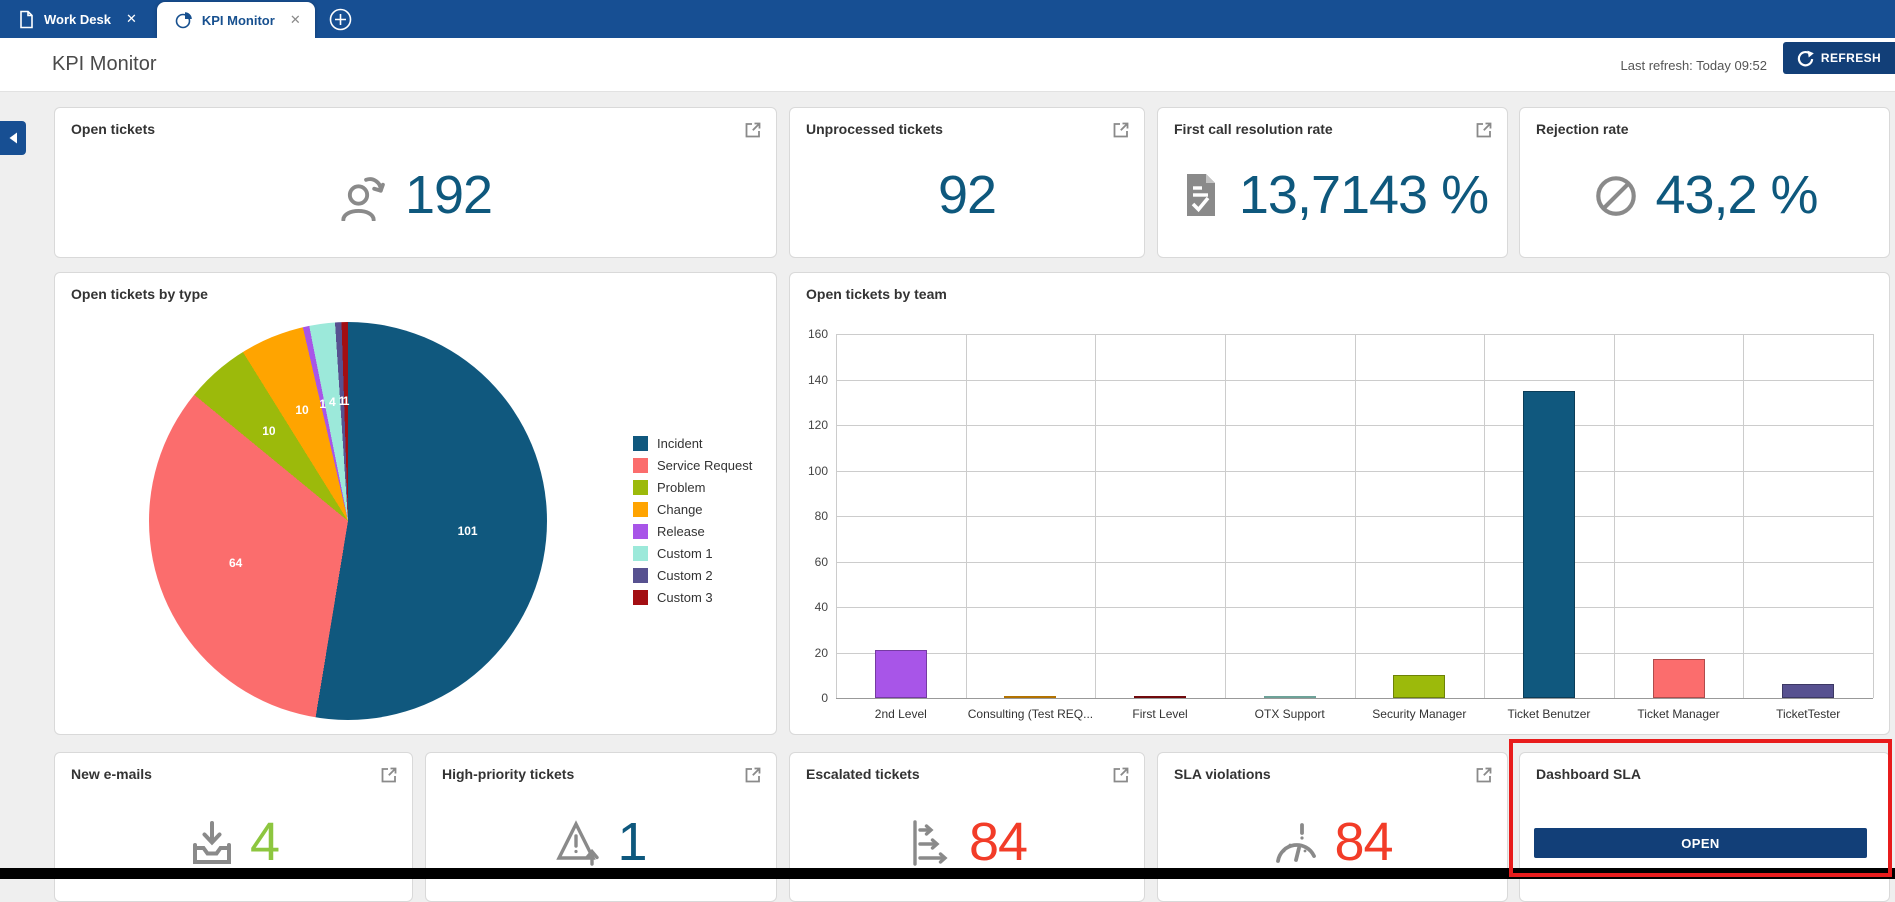 The image size is (1895, 902). I want to click on kpi-card-open-tickets: Open tickets 192, so click(415, 182).